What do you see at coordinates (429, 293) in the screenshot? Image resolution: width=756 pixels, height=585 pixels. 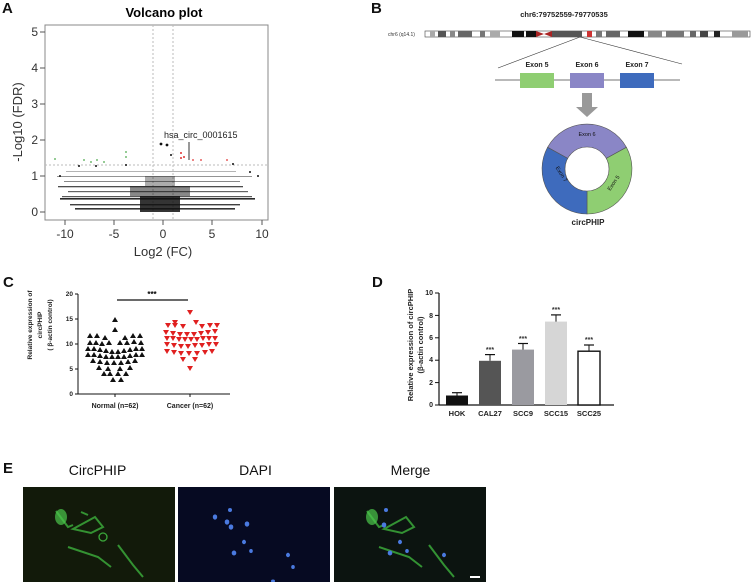 I see `d-ytick-10: 10` at bounding box center [429, 293].